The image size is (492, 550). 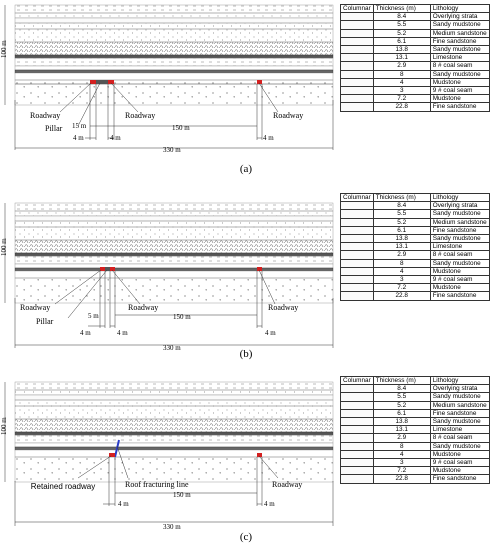 What do you see at coordinates (117, 448) in the screenshot?
I see `roof-fracture-line` at bounding box center [117, 448].